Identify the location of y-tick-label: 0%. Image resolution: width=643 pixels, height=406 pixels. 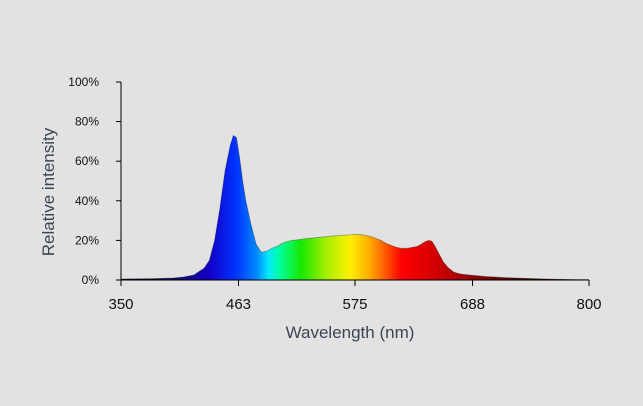
(91, 280).